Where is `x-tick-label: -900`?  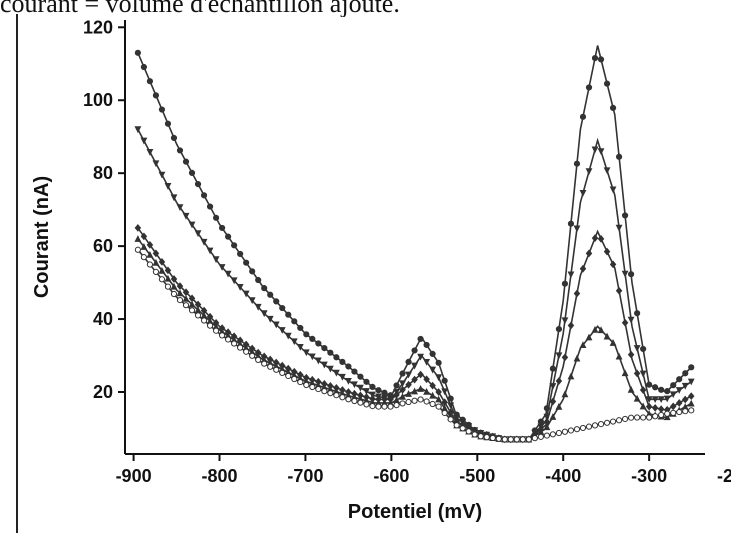 x-tick-label: -900 is located at coordinates (134, 476).